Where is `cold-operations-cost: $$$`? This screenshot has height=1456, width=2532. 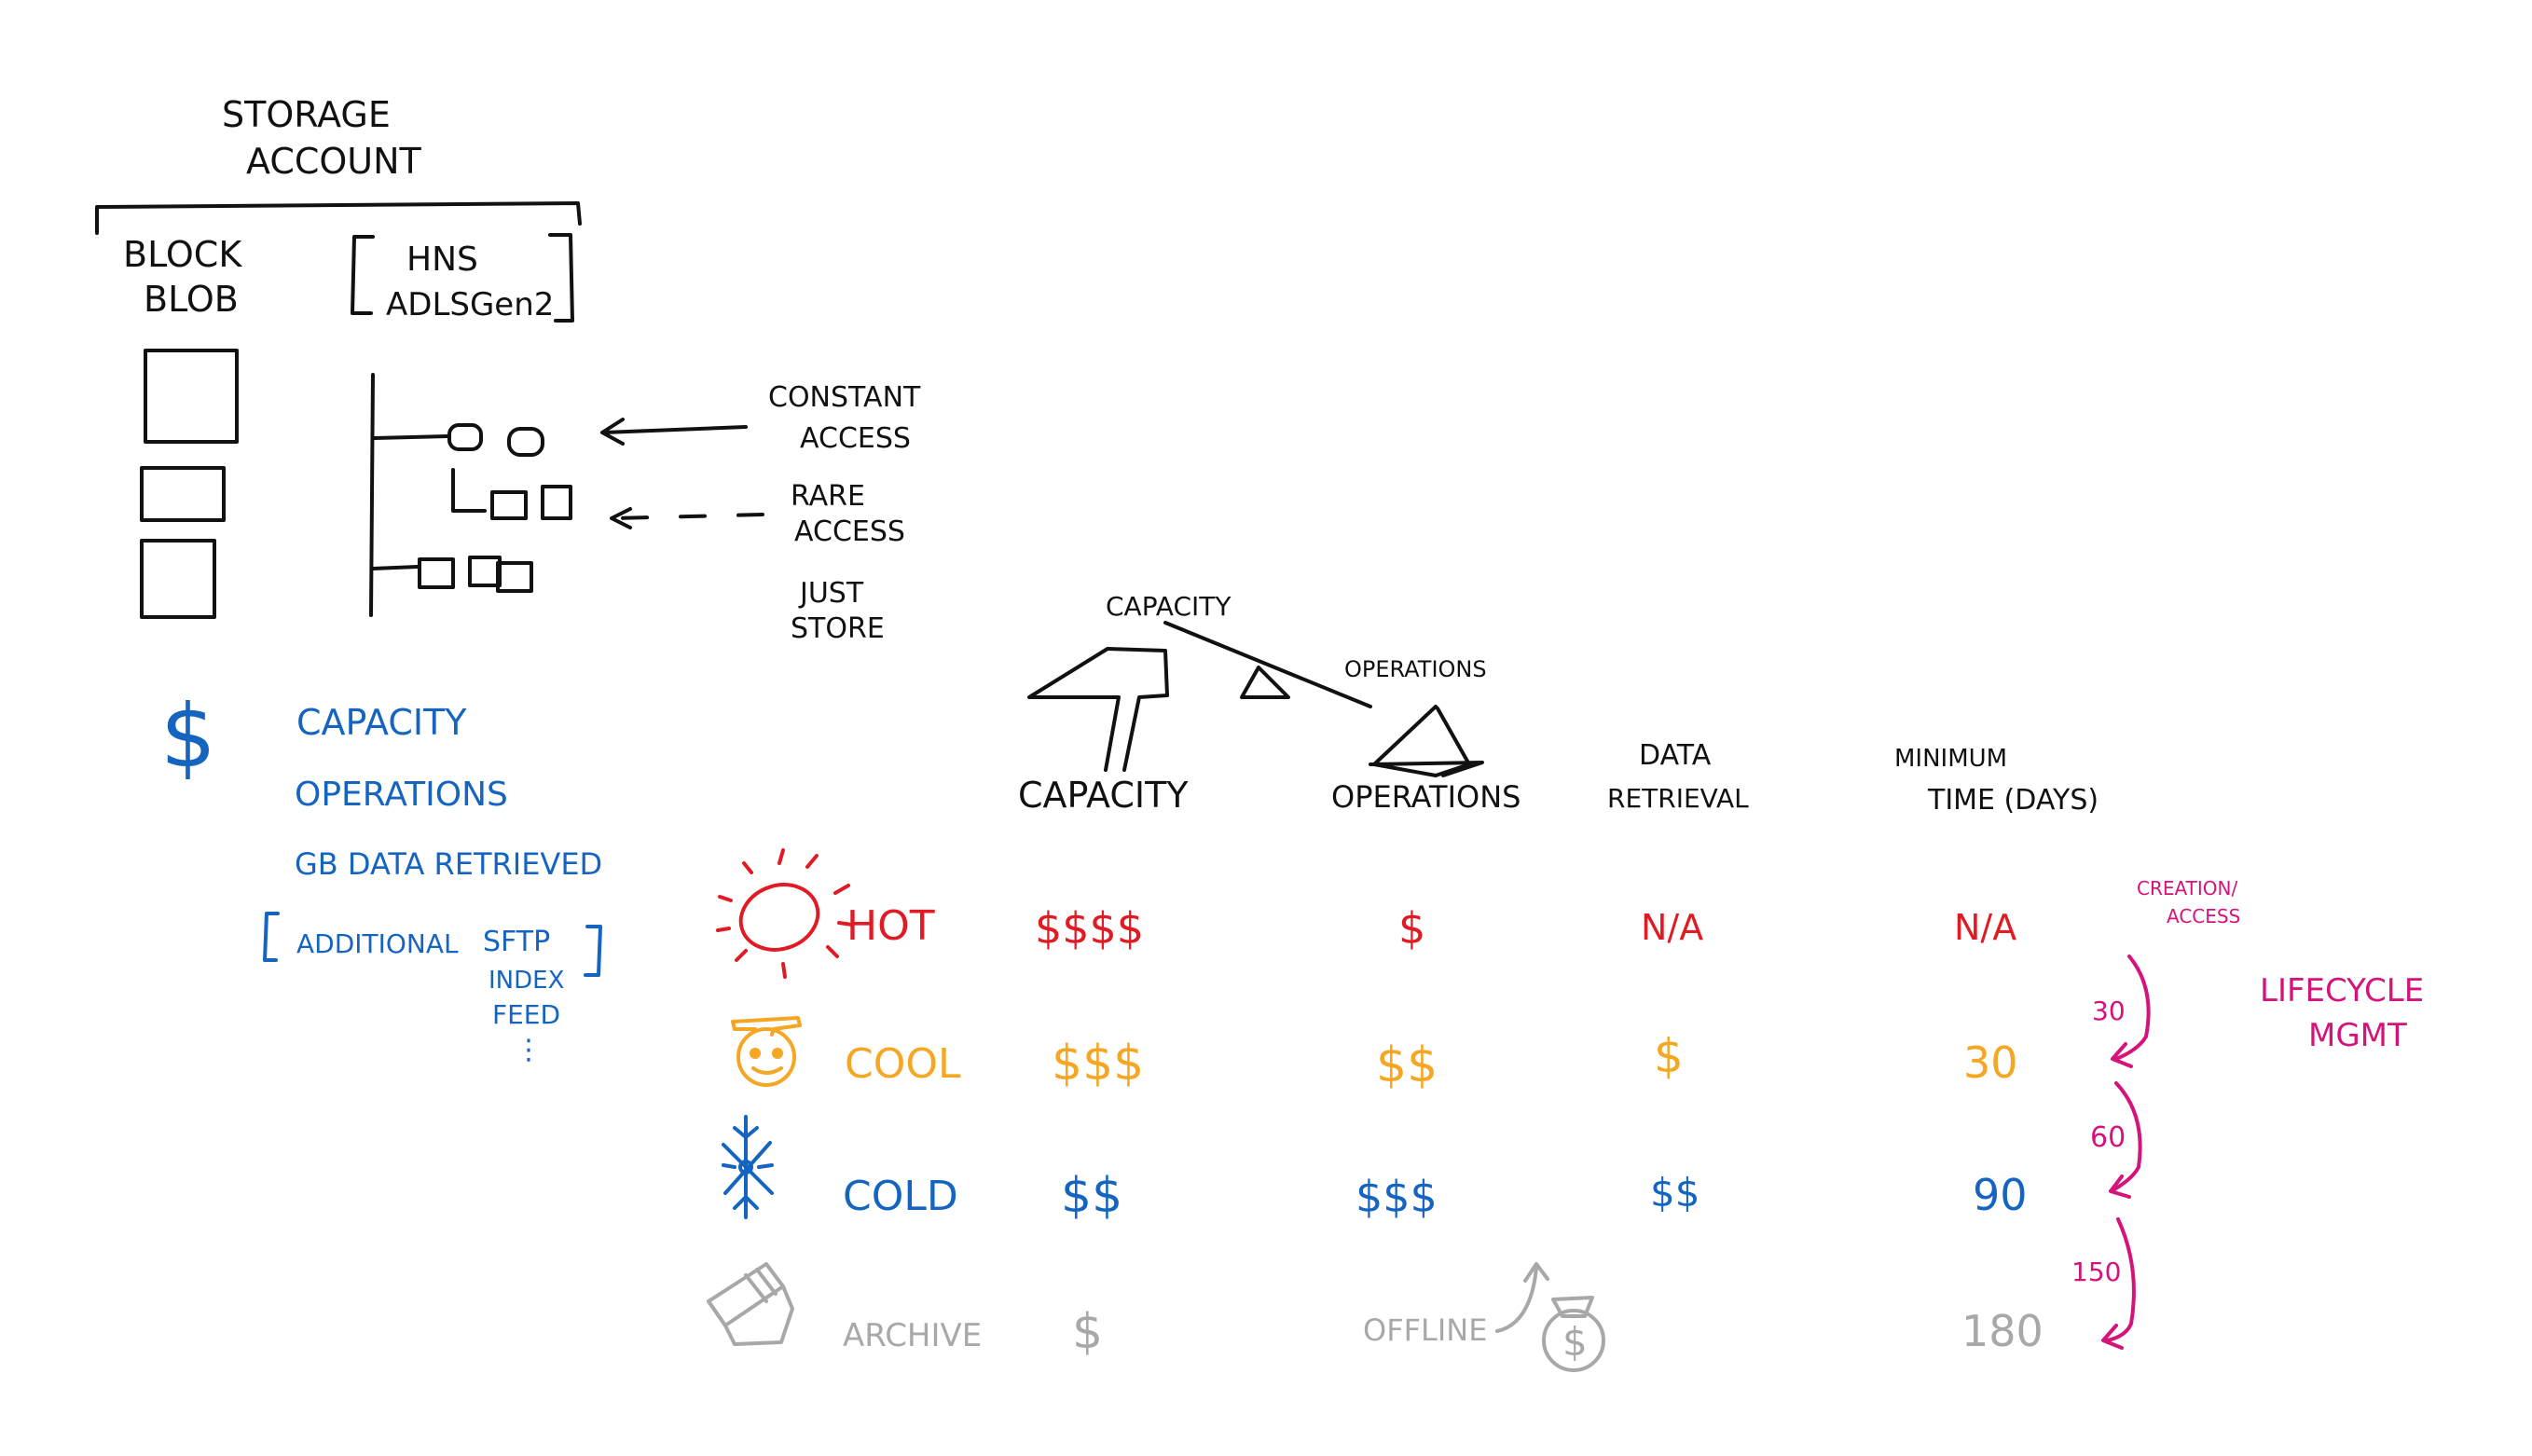 cold-operations-cost: $$$ is located at coordinates (1396, 1197).